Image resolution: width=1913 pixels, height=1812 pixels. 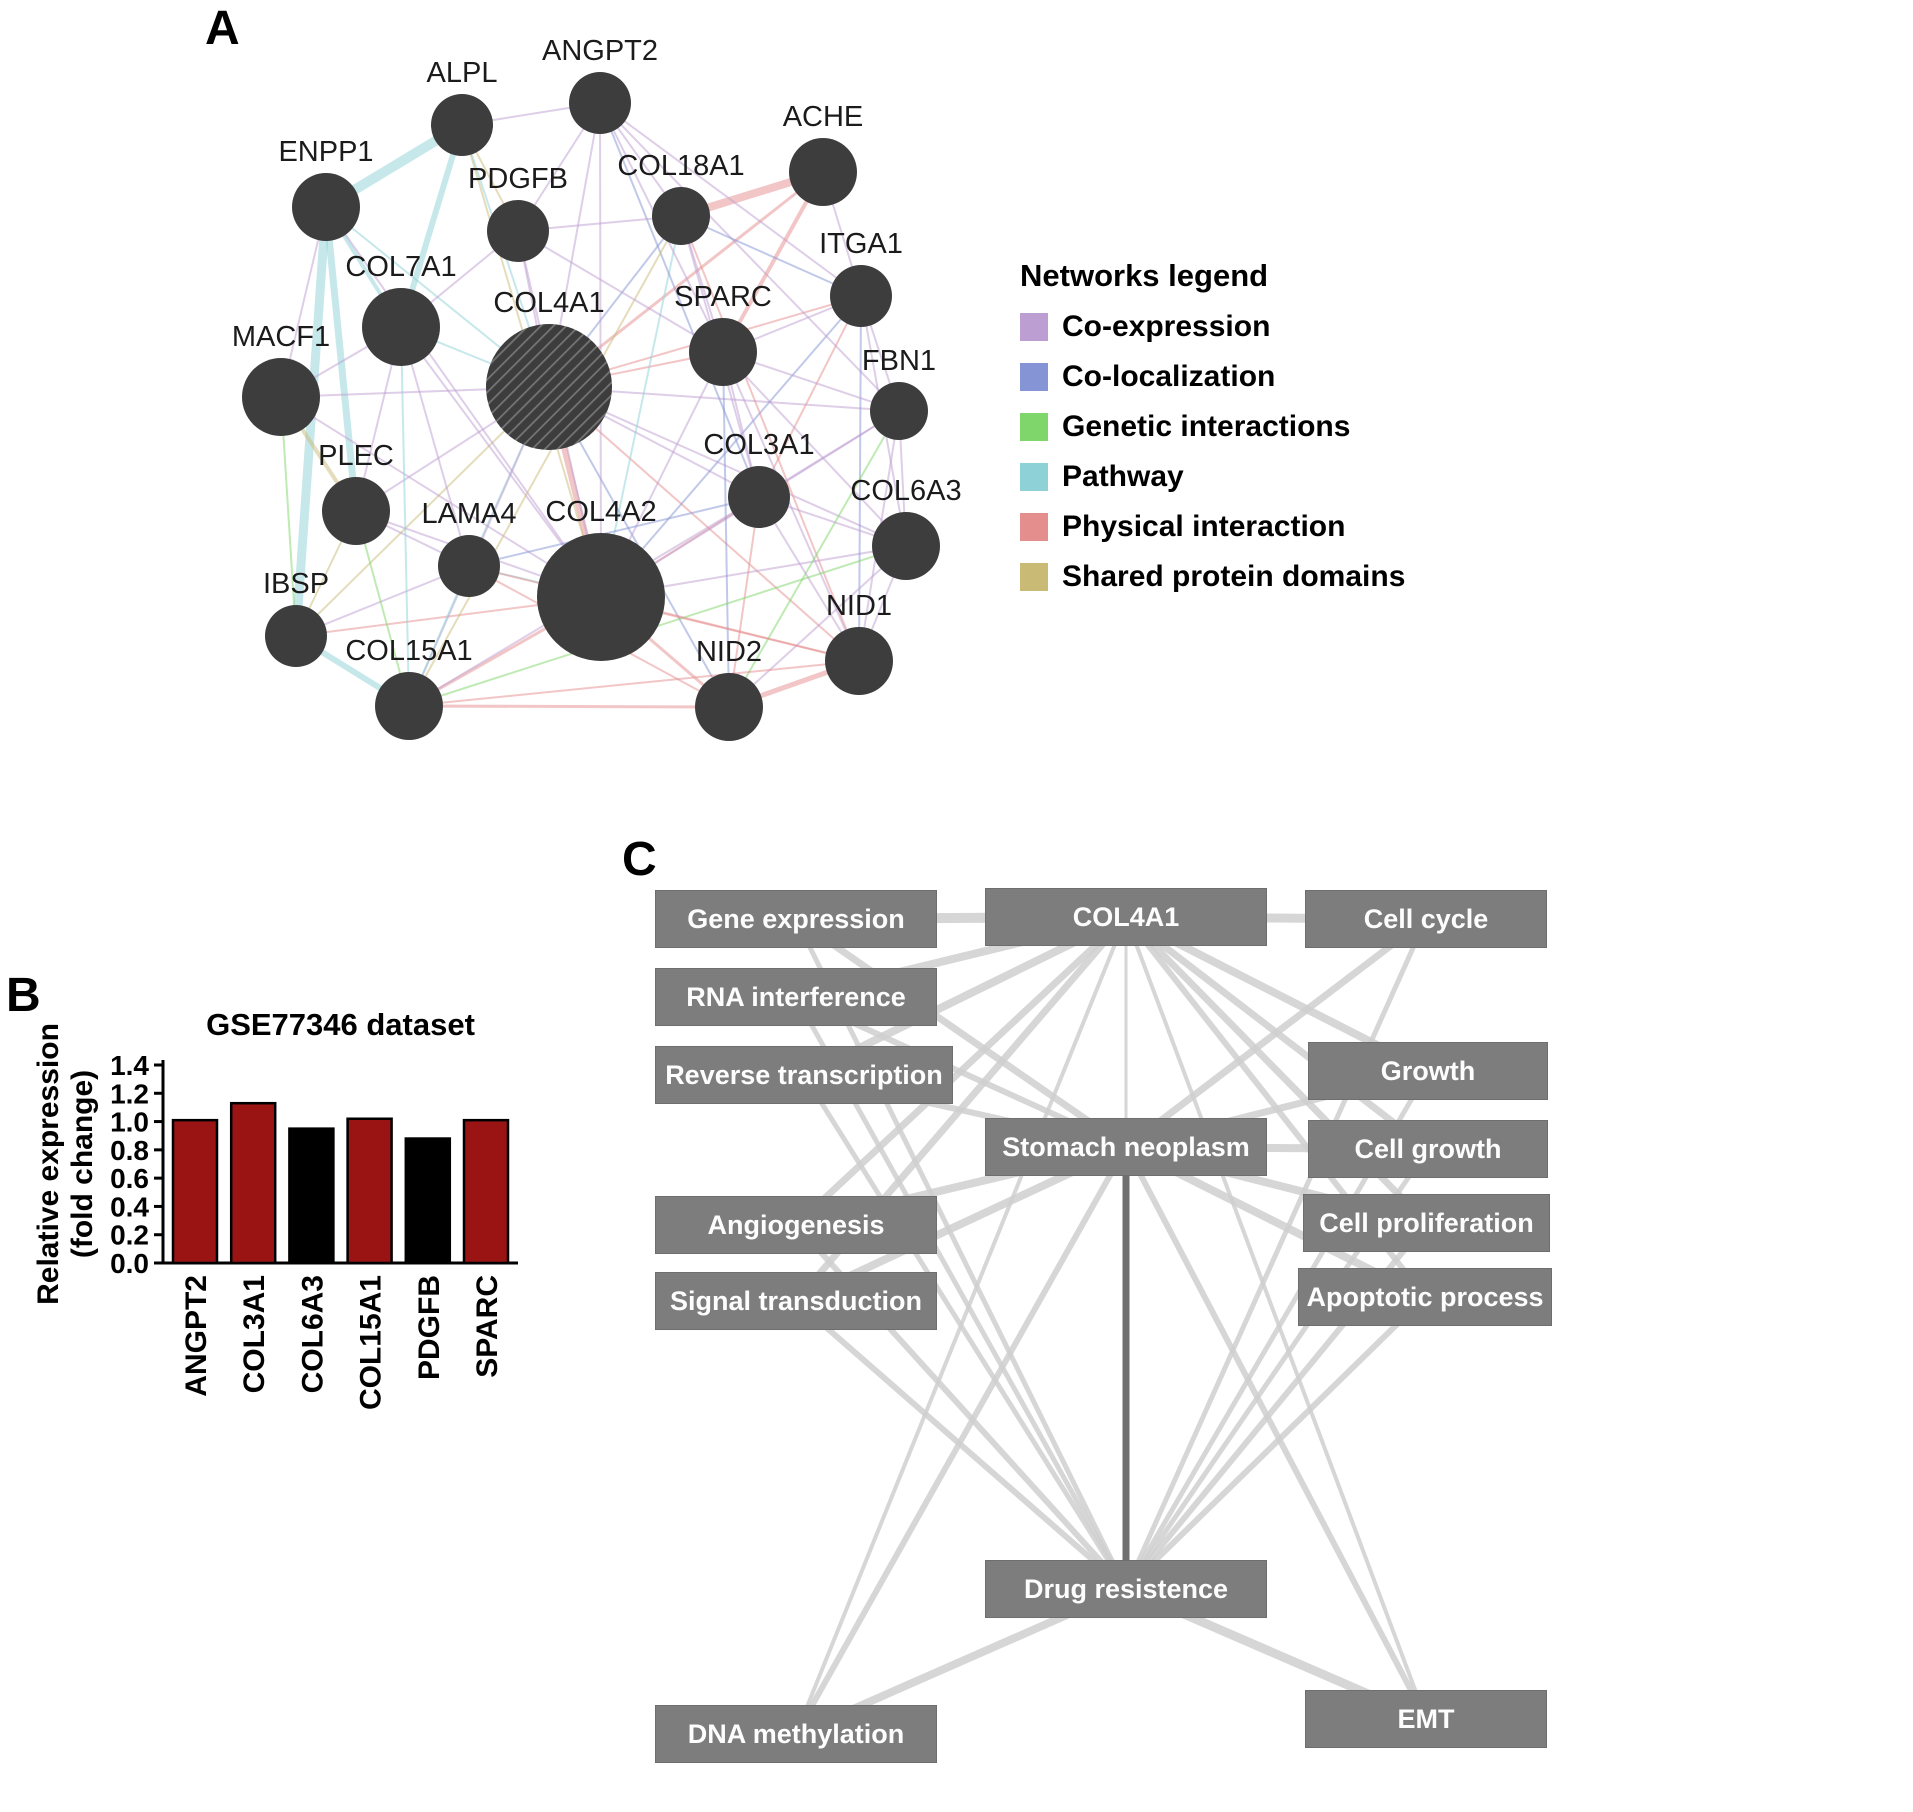 What do you see at coordinates (462, 73) in the screenshot?
I see `gene-node-label-ALPL: ALPL` at bounding box center [462, 73].